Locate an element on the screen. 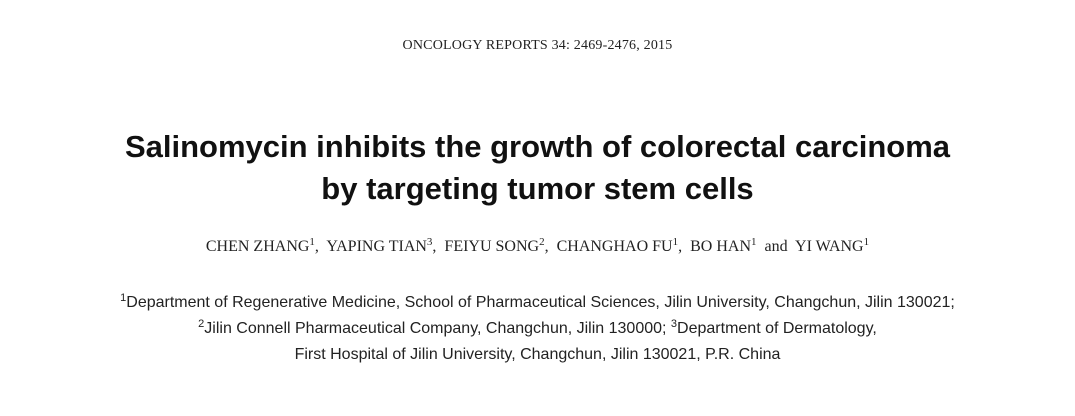  author-1: CHEN ZHANG1, is located at coordinates (266, 246).